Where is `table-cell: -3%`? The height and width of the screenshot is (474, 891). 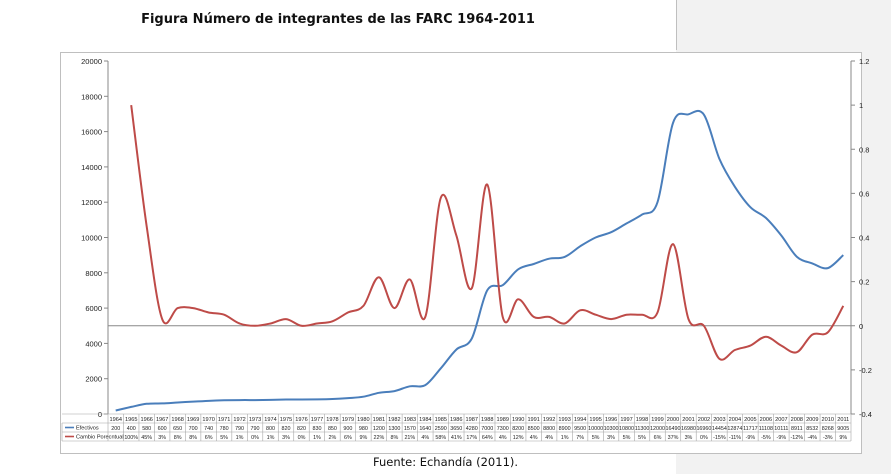 table-cell: -3% is located at coordinates (828, 438).